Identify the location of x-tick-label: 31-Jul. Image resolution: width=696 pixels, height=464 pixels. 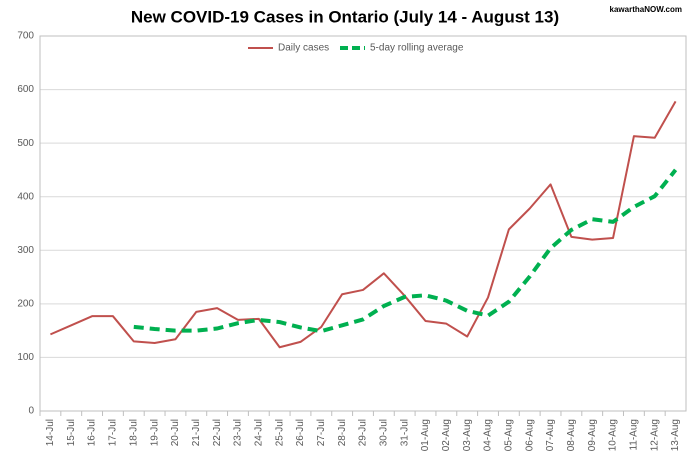
(404, 432).